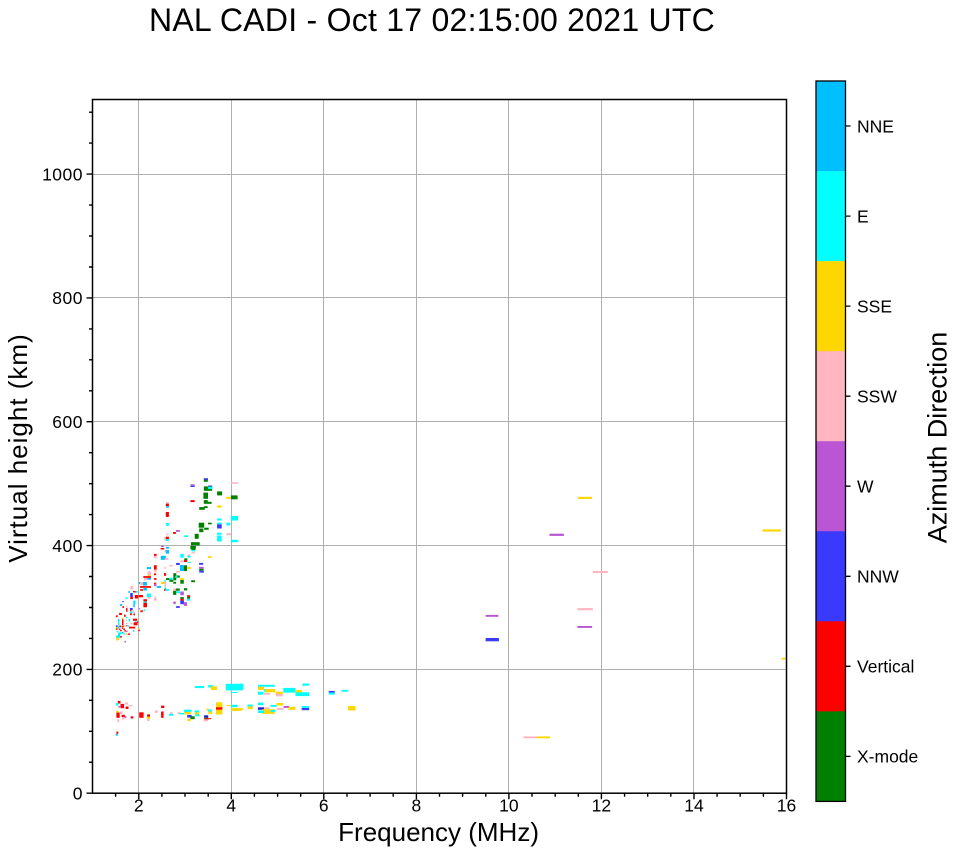 The height and width of the screenshot is (862, 958). I want to click on svg-text: NNE, so click(875, 126).